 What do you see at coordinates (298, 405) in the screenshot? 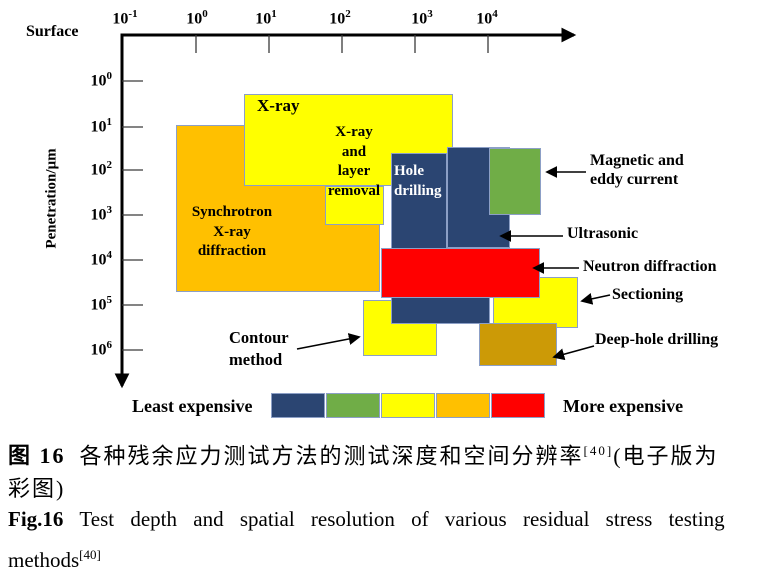
I see `legend-swatch-navy` at bounding box center [298, 405].